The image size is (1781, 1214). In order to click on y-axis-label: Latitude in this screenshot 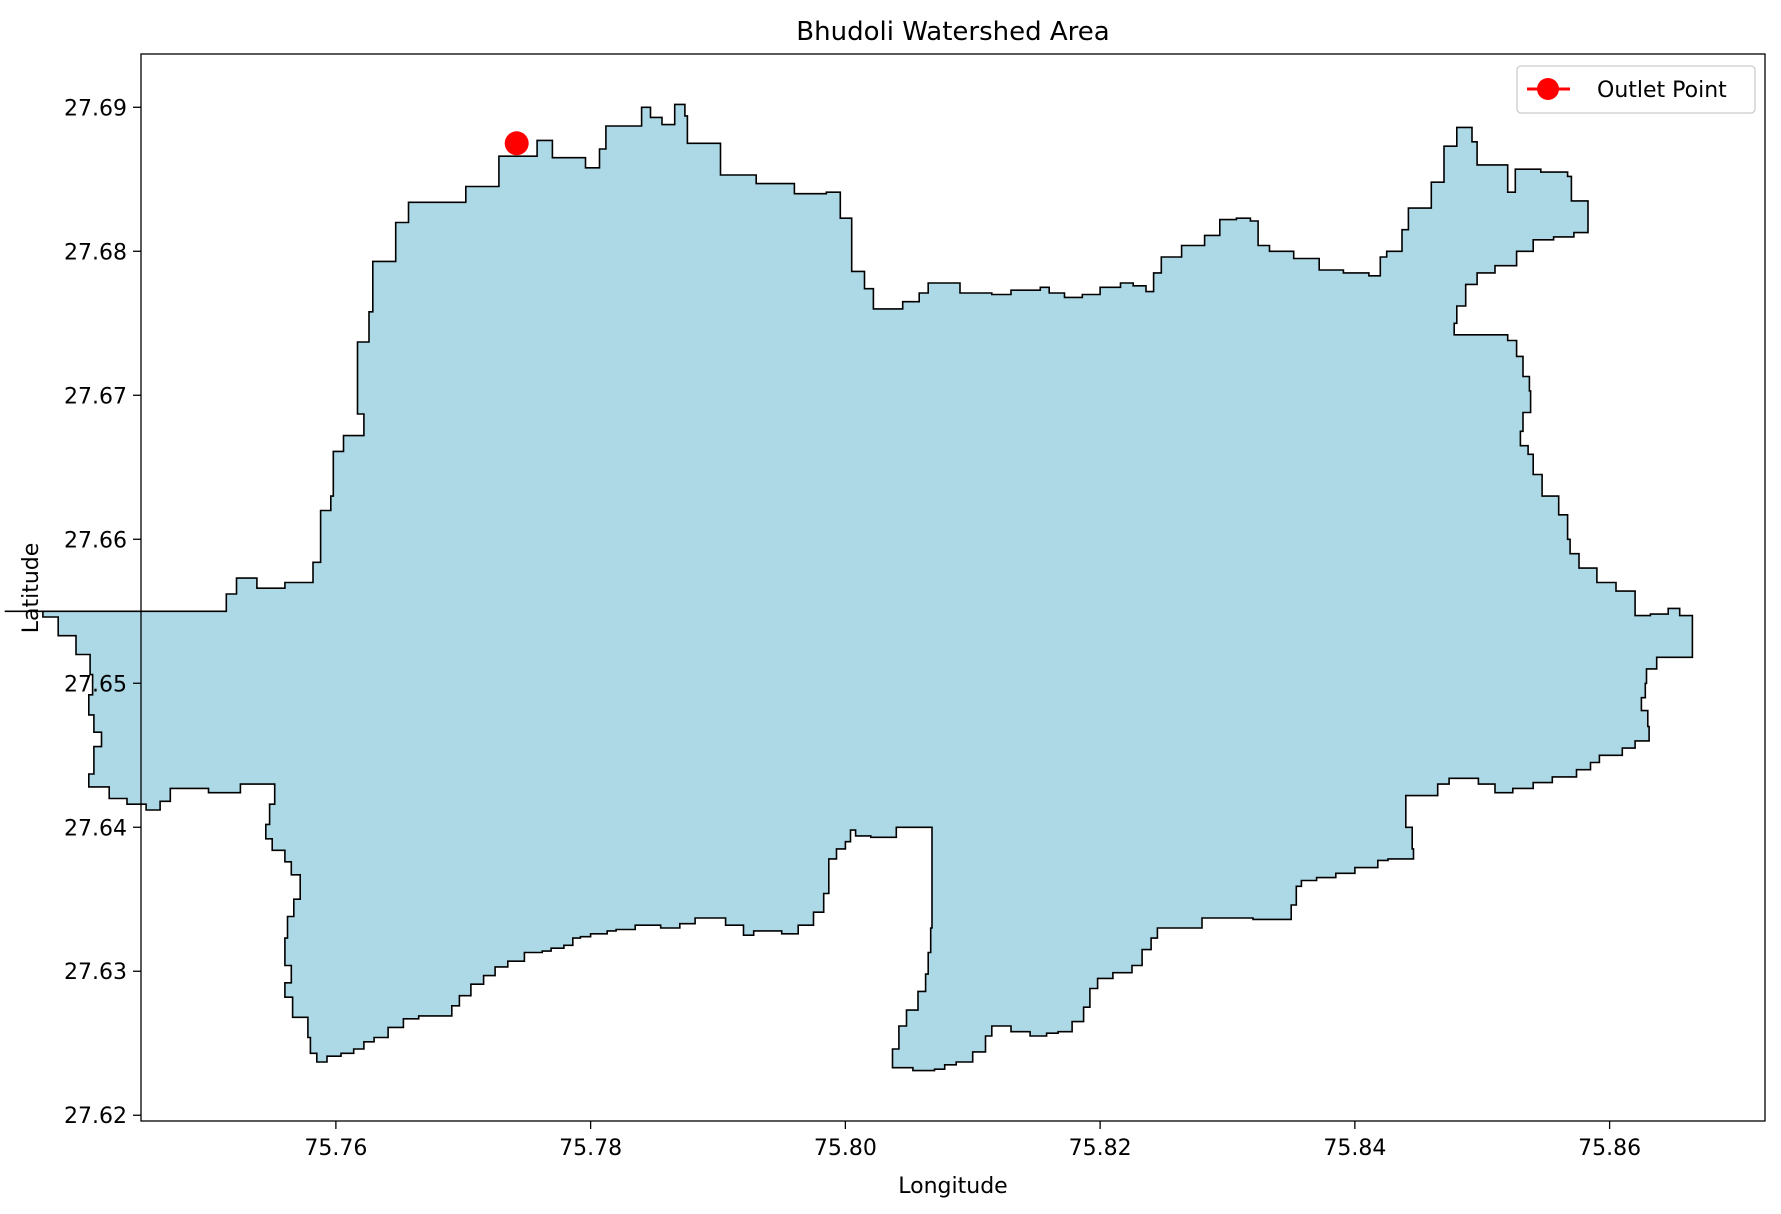, I will do `click(31, 588)`.